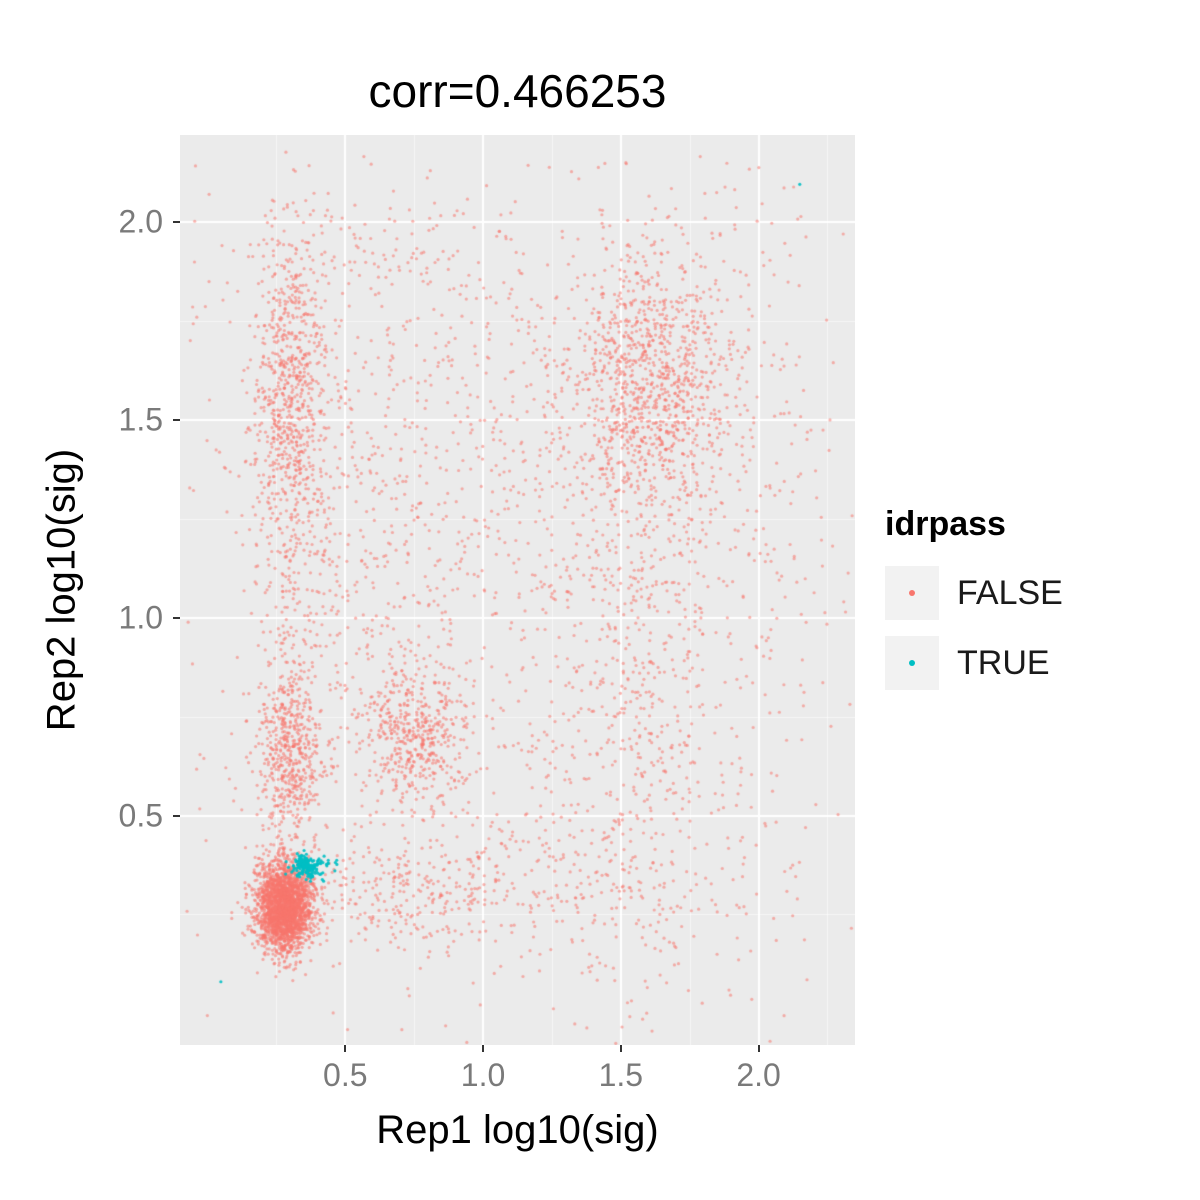 This screenshot has height=1200, width=1200. I want to click on legend-label-false: FALSE, so click(1010, 592).